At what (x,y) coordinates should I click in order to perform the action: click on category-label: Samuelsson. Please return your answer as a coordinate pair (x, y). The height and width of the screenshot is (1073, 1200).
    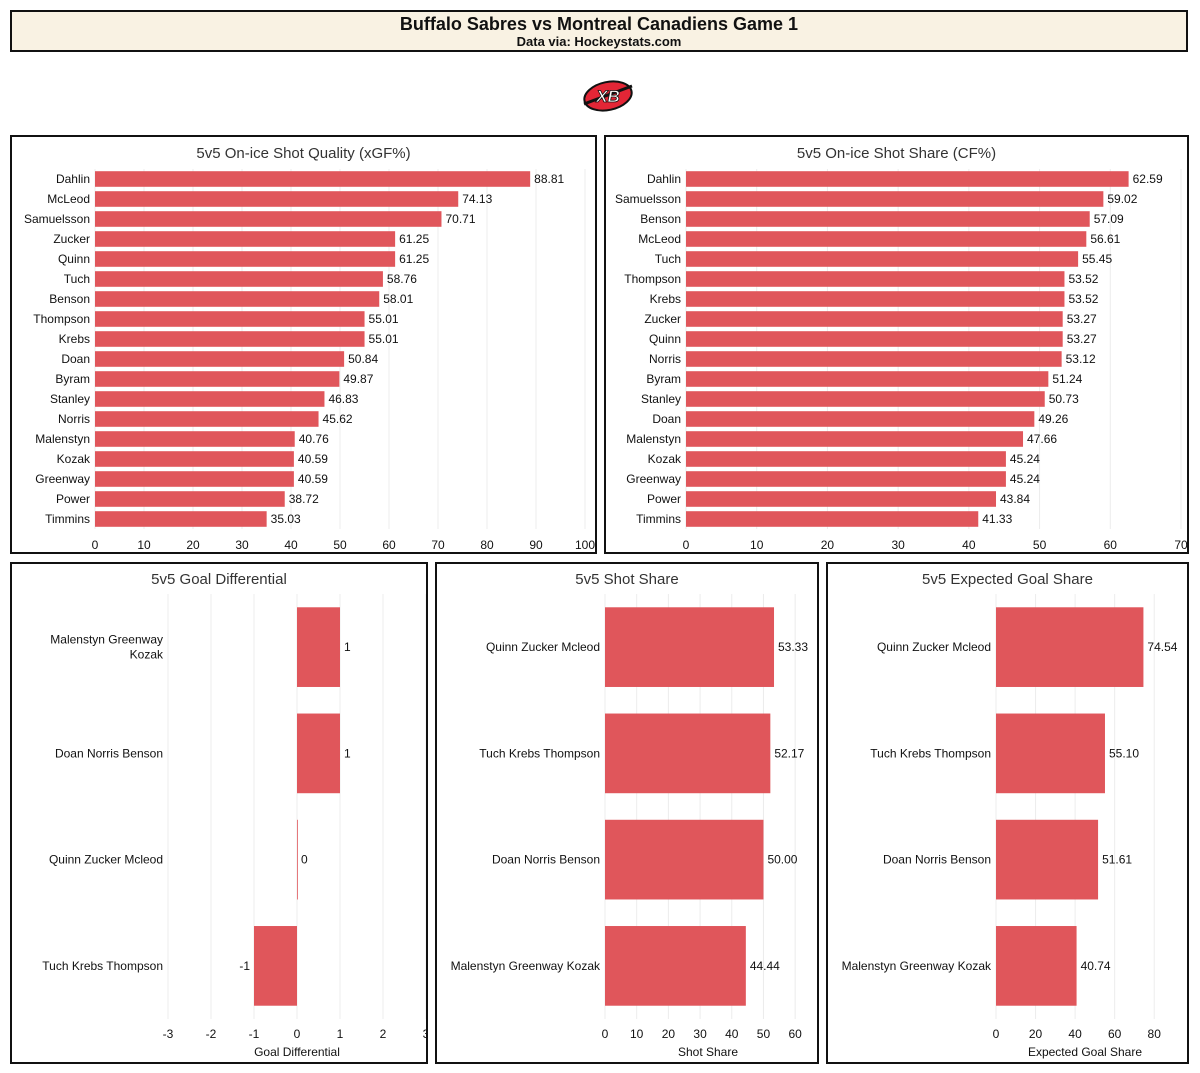
    Looking at the image, I should click on (57, 219).